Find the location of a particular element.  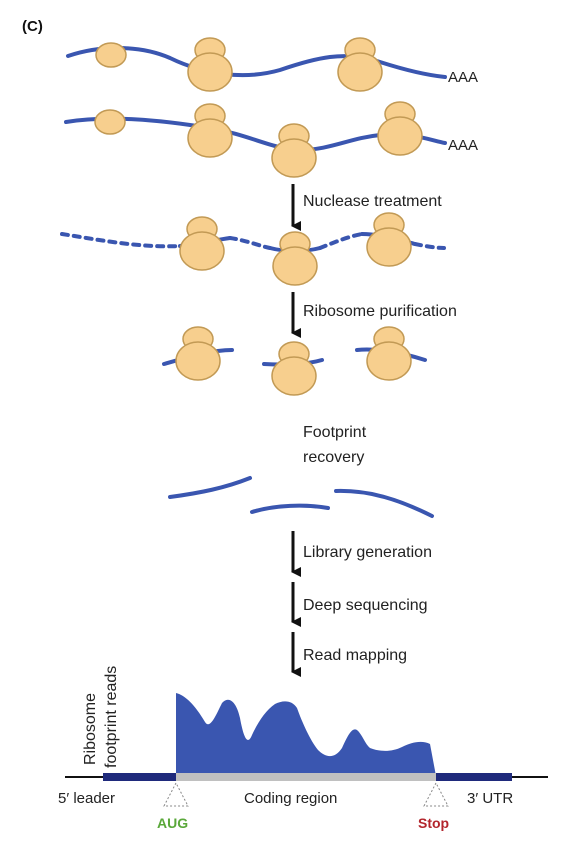

start-codon-marker is located at coordinates (176, 794).